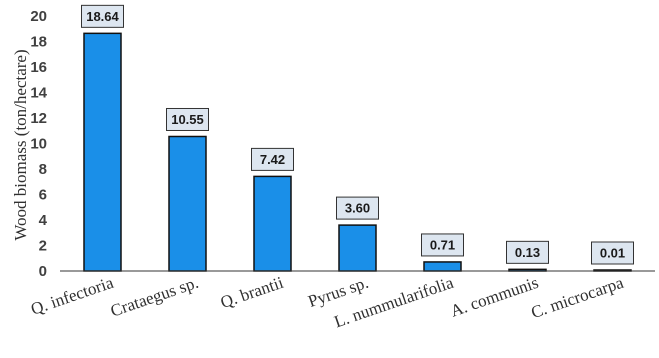 This screenshot has width=659, height=358. I want to click on y-tick-label: 16, so click(38, 67).